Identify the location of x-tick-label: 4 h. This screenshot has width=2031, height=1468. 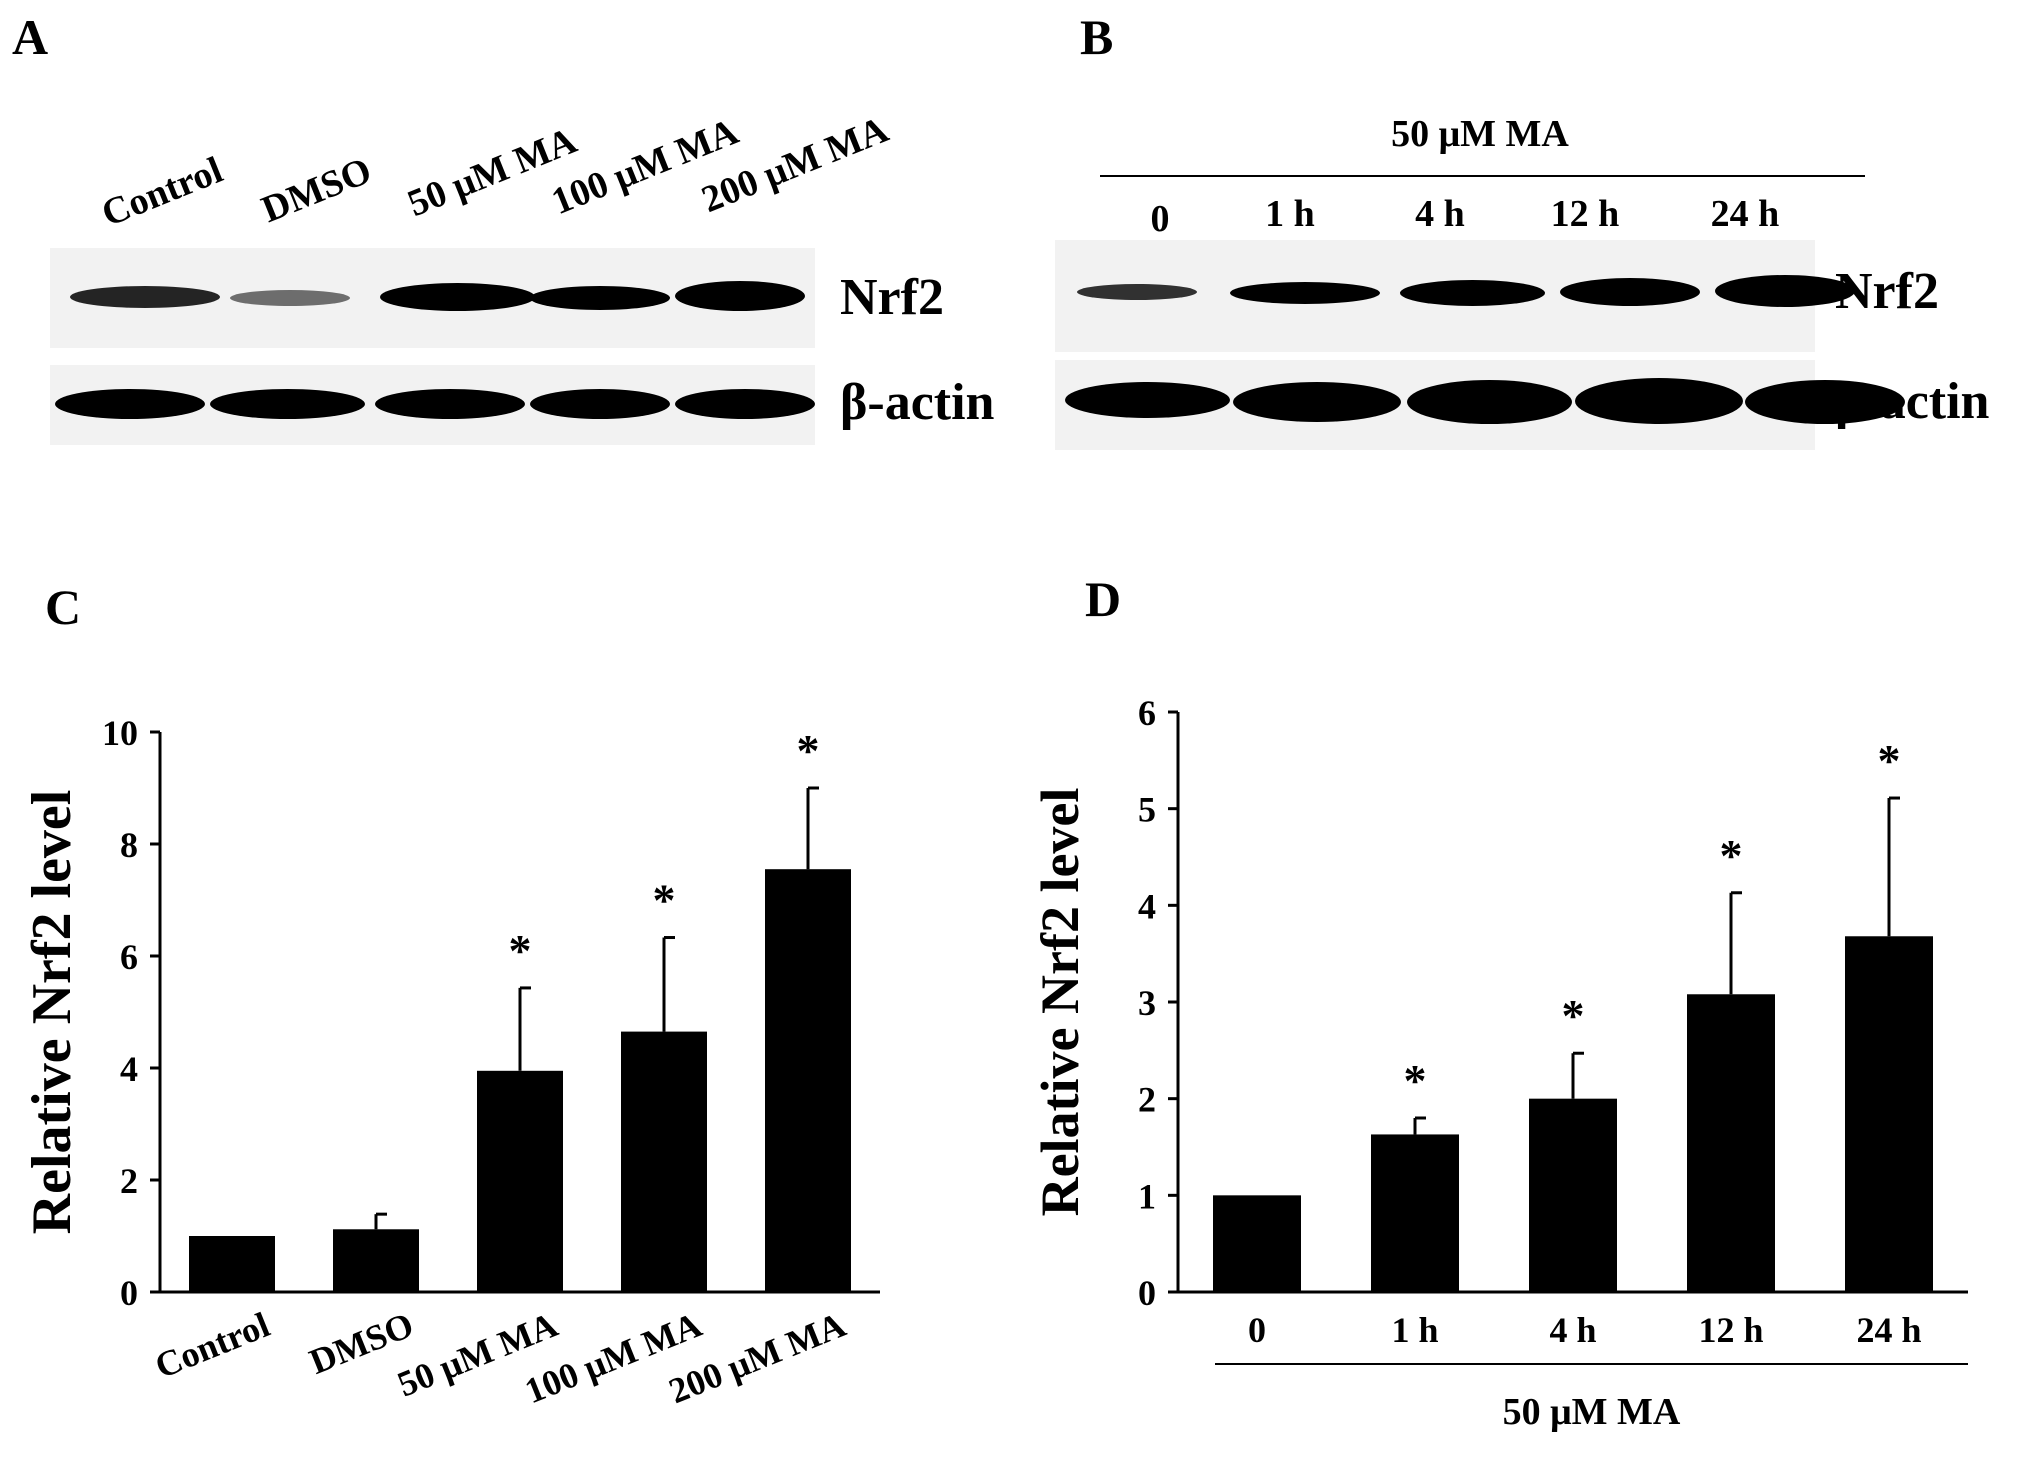
(1572, 1330).